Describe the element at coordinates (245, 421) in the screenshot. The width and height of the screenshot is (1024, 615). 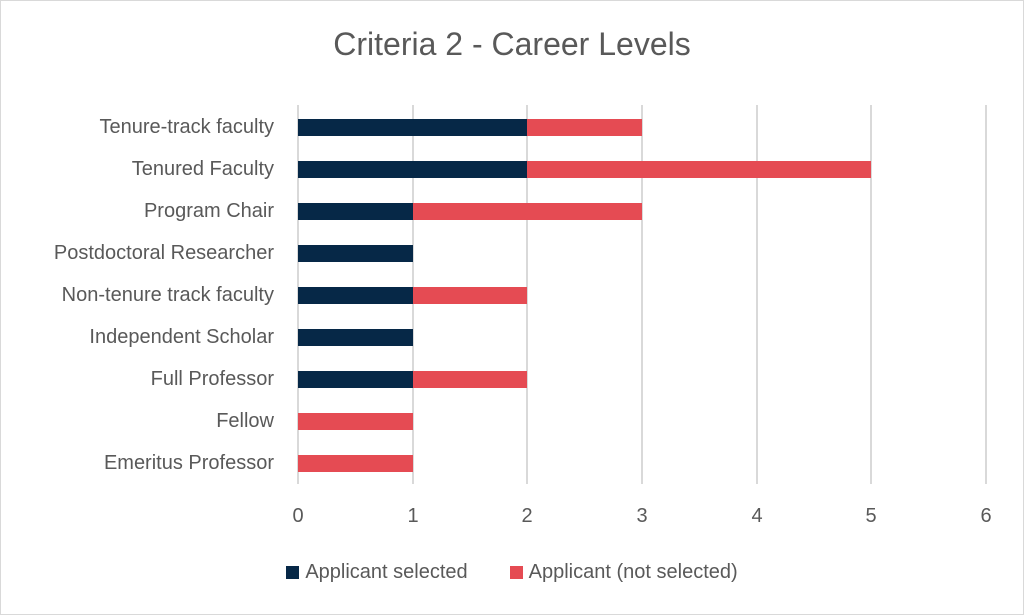
I see `category-label: Fellow` at that location.